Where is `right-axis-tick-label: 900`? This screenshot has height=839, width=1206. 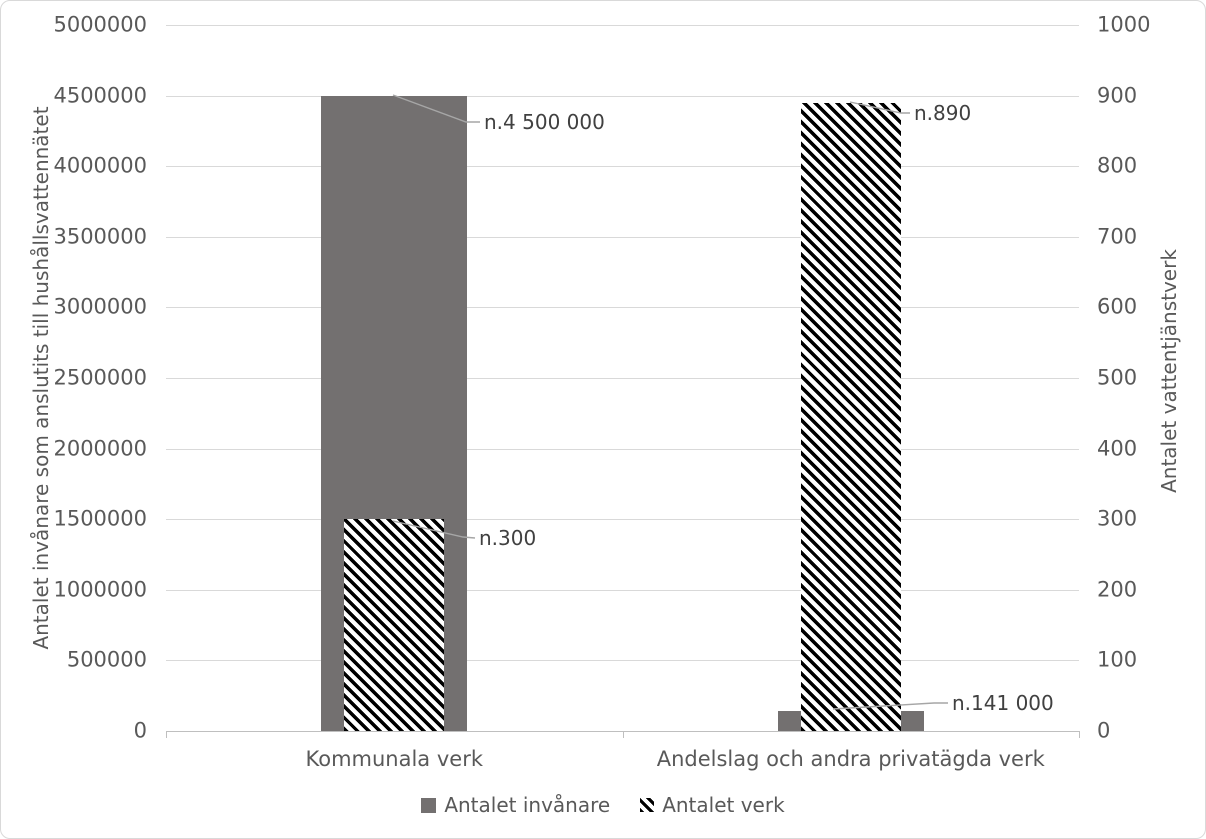
right-axis-tick-label: 900 is located at coordinates (1117, 95).